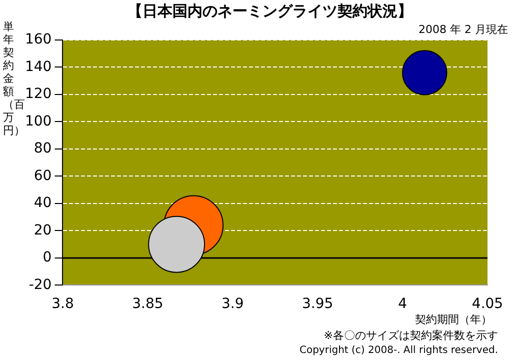  I want to click on y-tick-label: 20, so click(43, 230).